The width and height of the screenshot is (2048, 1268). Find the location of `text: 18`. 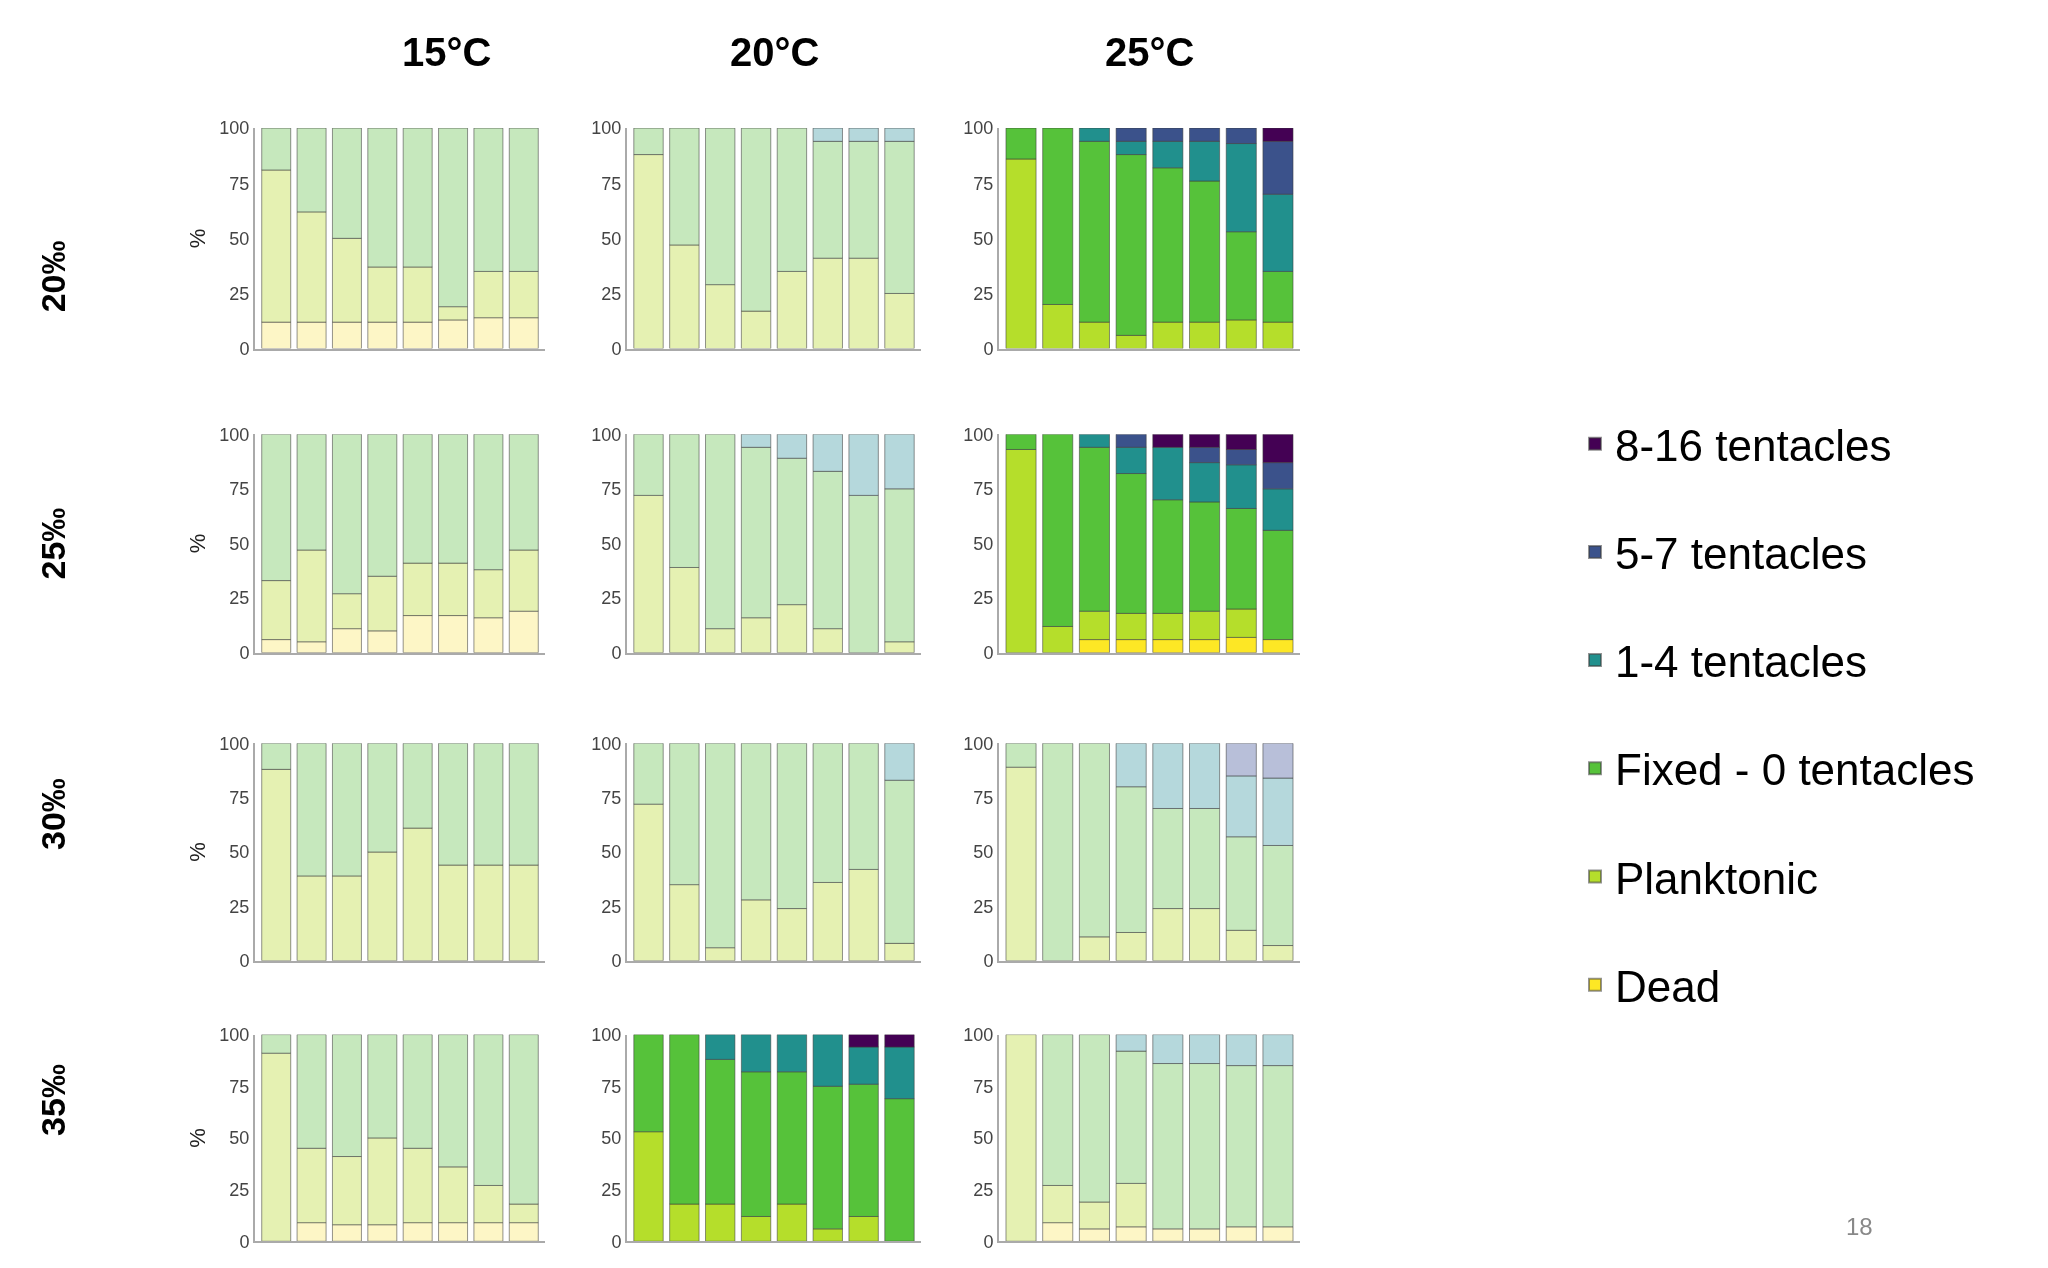

text: 18 is located at coordinates (1859, 1226).